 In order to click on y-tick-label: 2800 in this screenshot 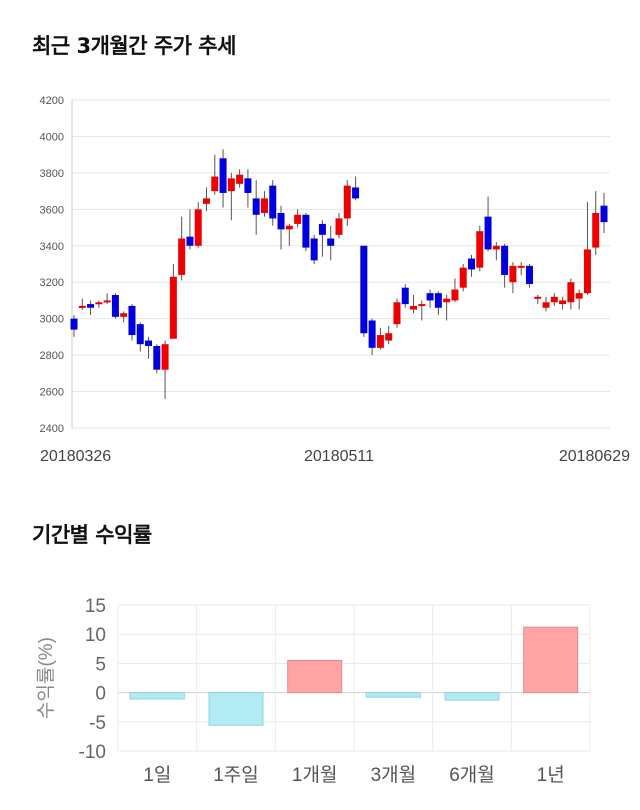, I will do `click(52, 356)`.